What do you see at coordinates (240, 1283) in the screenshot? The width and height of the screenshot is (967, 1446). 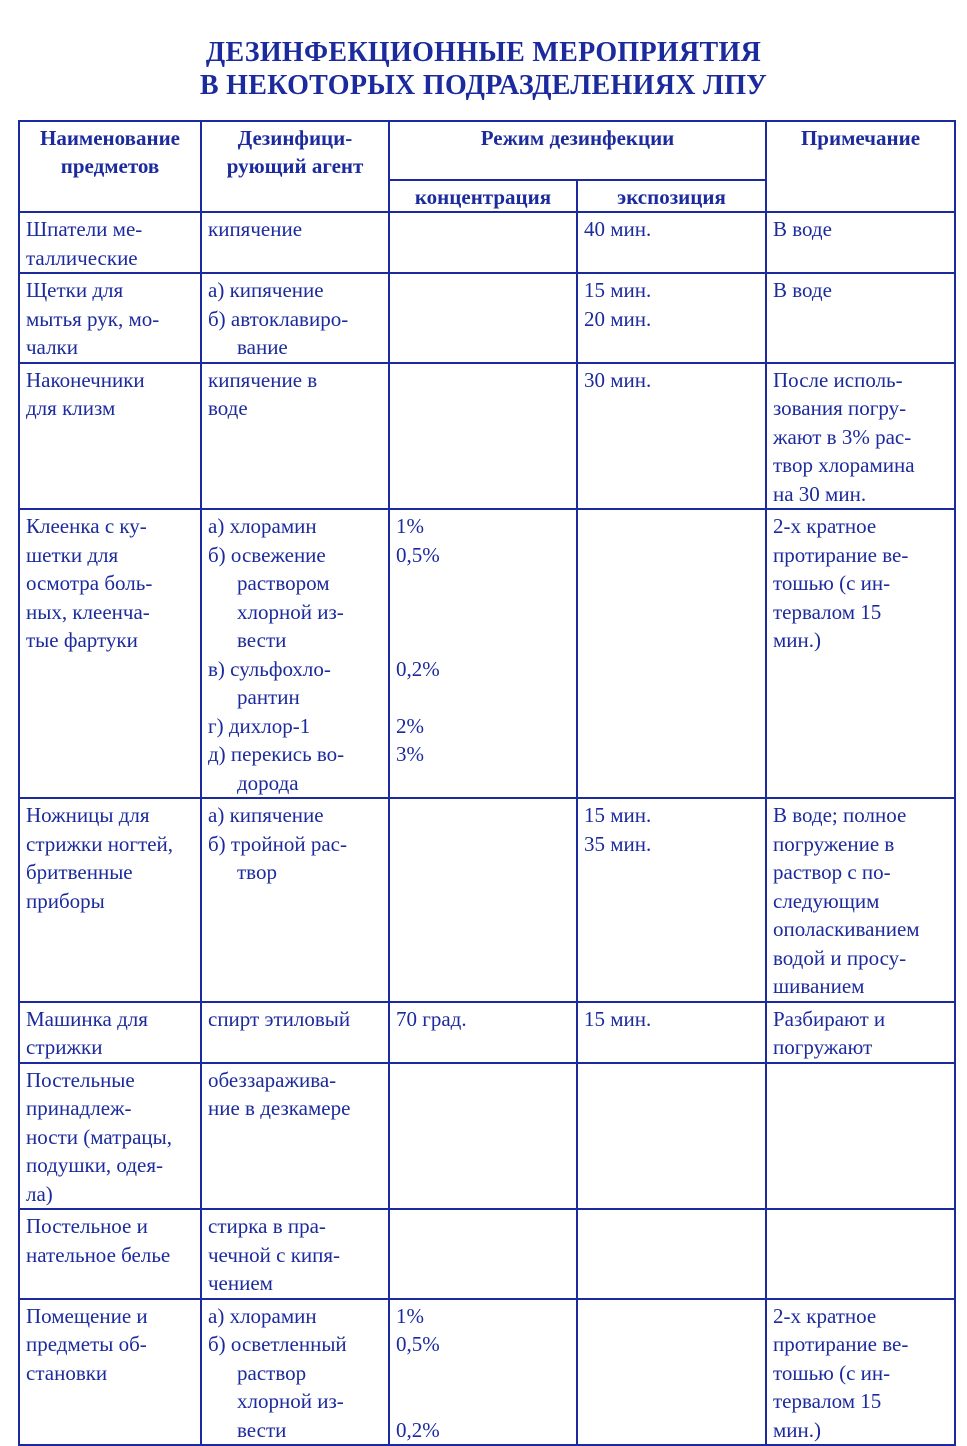 I see `cell-line: чением` at bounding box center [240, 1283].